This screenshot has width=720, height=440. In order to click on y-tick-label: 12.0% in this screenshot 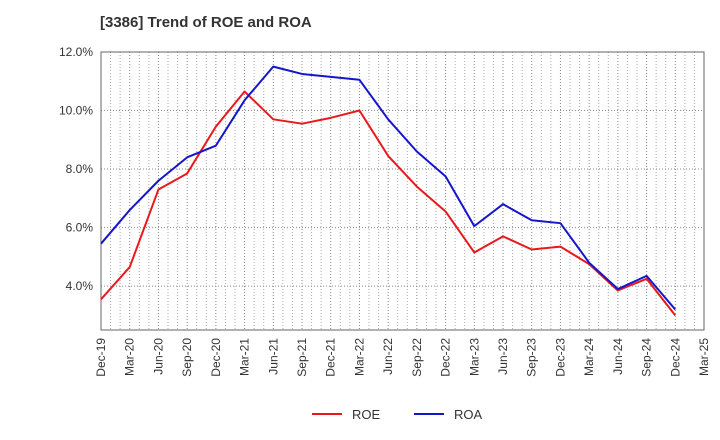, I will do `click(76, 52)`.